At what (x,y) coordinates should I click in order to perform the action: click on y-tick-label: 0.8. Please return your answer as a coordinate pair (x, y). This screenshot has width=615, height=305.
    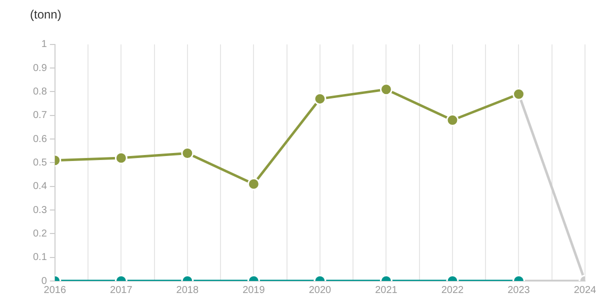
    Looking at the image, I should click on (40, 92).